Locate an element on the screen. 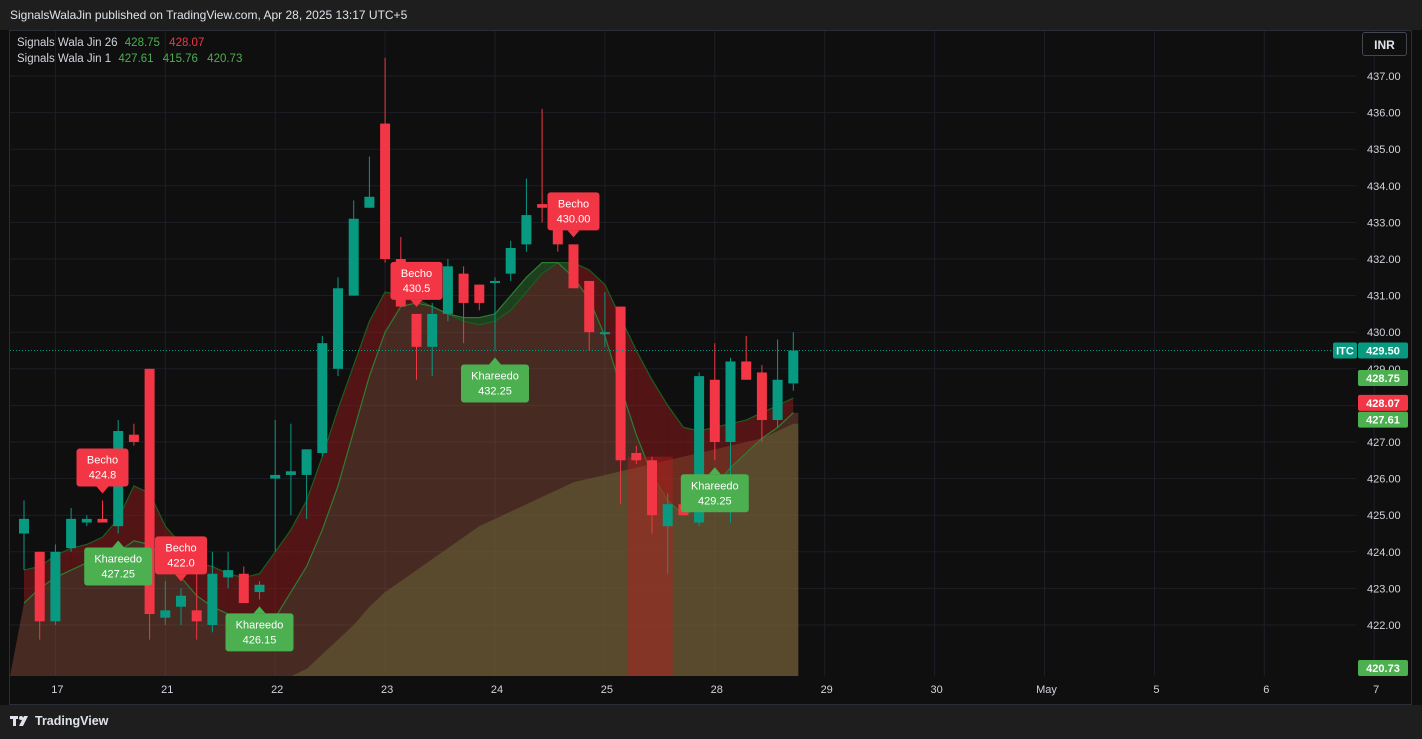 The height and width of the screenshot is (739, 1422). signal-price: 422.0 is located at coordinates (181, 563).